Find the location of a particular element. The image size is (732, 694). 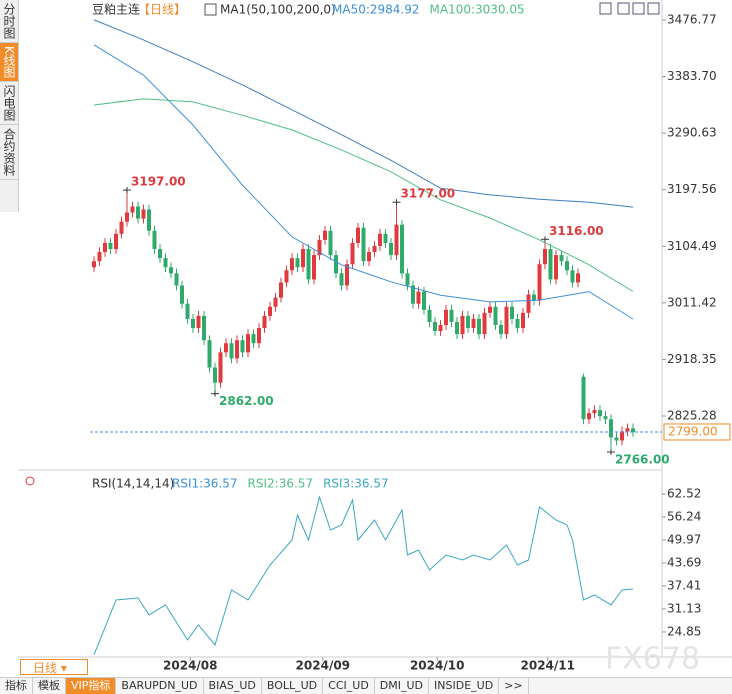

sidebar-tab: K线图 is located at coordinates (9, 62).